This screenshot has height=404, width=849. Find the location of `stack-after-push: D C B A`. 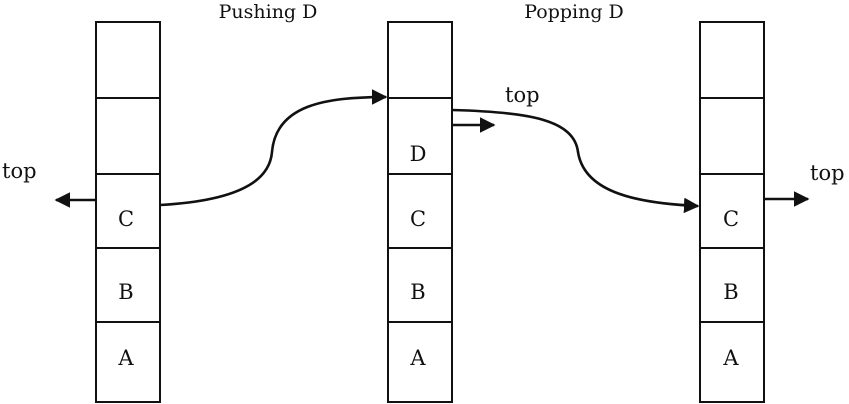

stack-after-push: D C B A is located at coordinates (420, 212).